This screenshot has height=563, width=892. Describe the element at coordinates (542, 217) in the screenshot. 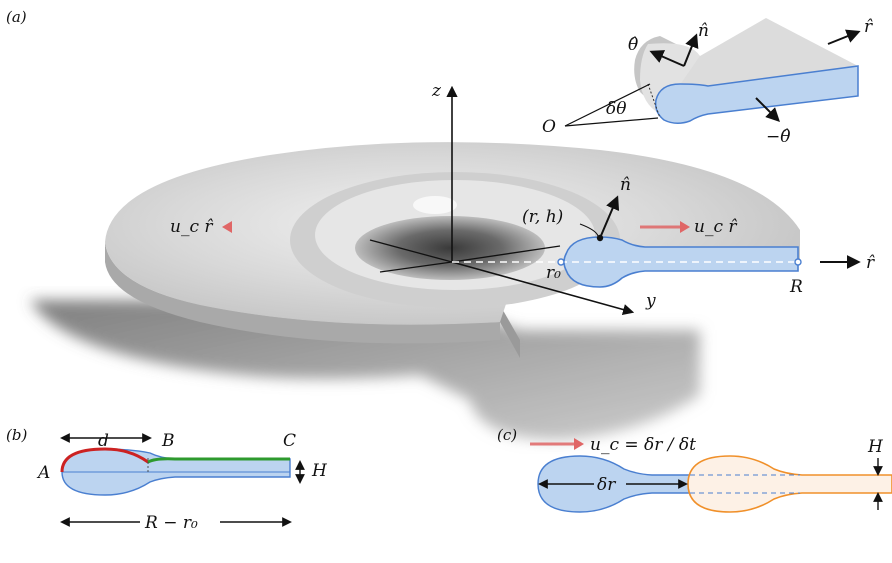

I see `rim-point-label: (r, h)` at that location.